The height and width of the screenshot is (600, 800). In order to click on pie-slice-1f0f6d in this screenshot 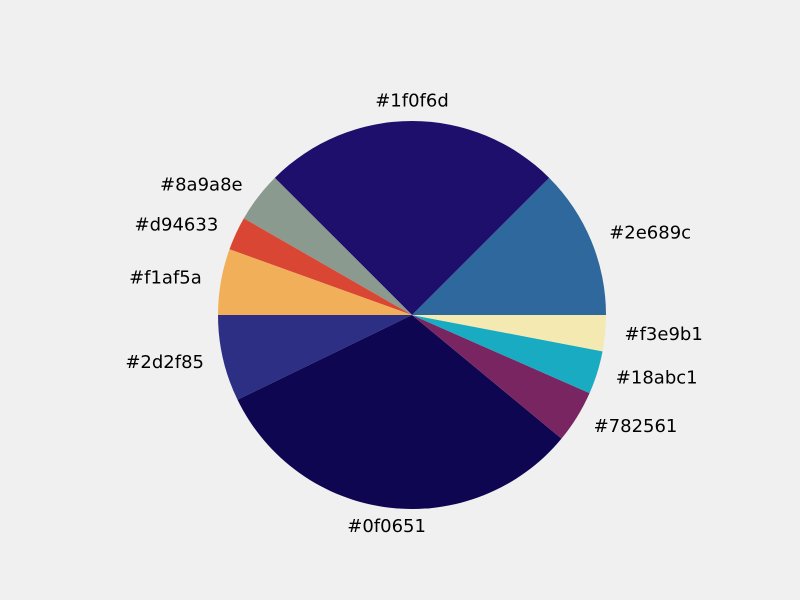, I will do `click(412, 217)`.